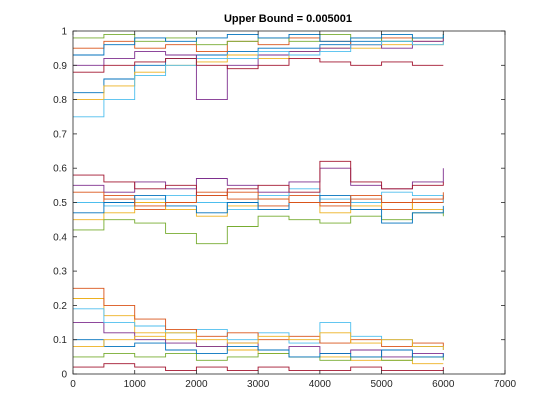  What do you see at coordinates (60, 272) in the screenshot?
I see `y-tick-label: 0.3` at bounding box center [60, 272].